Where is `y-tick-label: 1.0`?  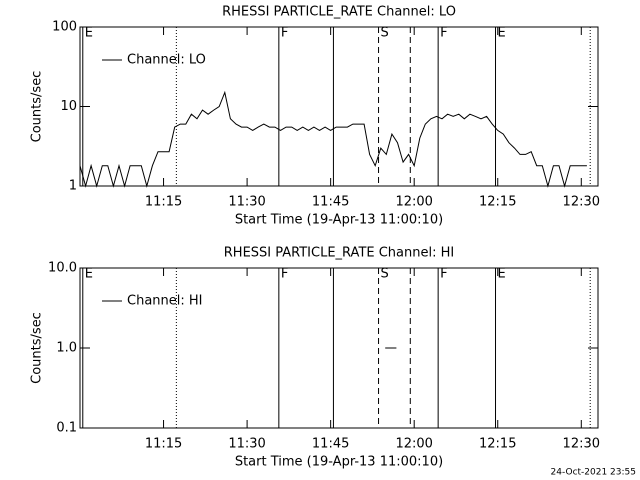 y-tick-label: 1.0 is located at coordinates (66, 348).